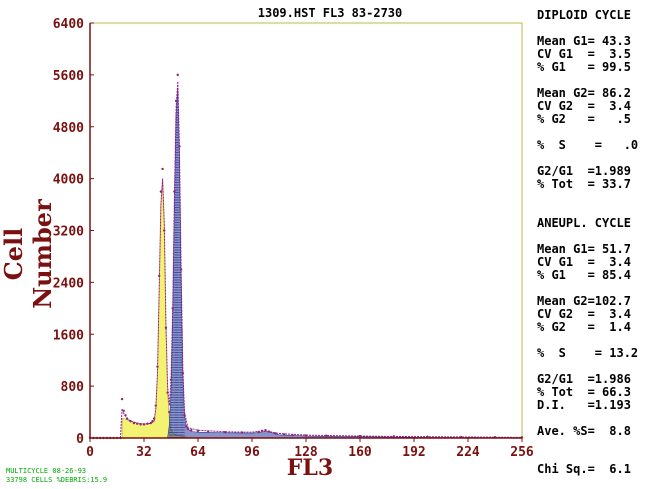 The width and height of the screenshot is (649, 489). What do you see at coordinates (413, 452) in the screenshot?
I see `x-tick-label: 192` at bounding box center [413, 452].